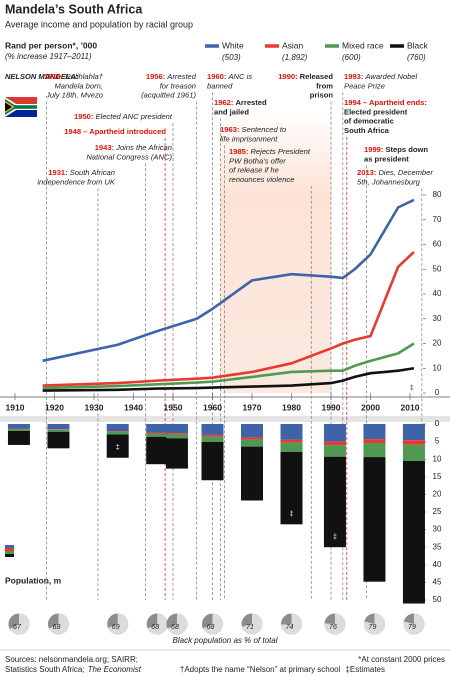 The image size is (450, 677). What do you see at coordinates (263, 129) in the screenshot?
I see `event-text: Sentenced to` at bounding box center [263, 129].